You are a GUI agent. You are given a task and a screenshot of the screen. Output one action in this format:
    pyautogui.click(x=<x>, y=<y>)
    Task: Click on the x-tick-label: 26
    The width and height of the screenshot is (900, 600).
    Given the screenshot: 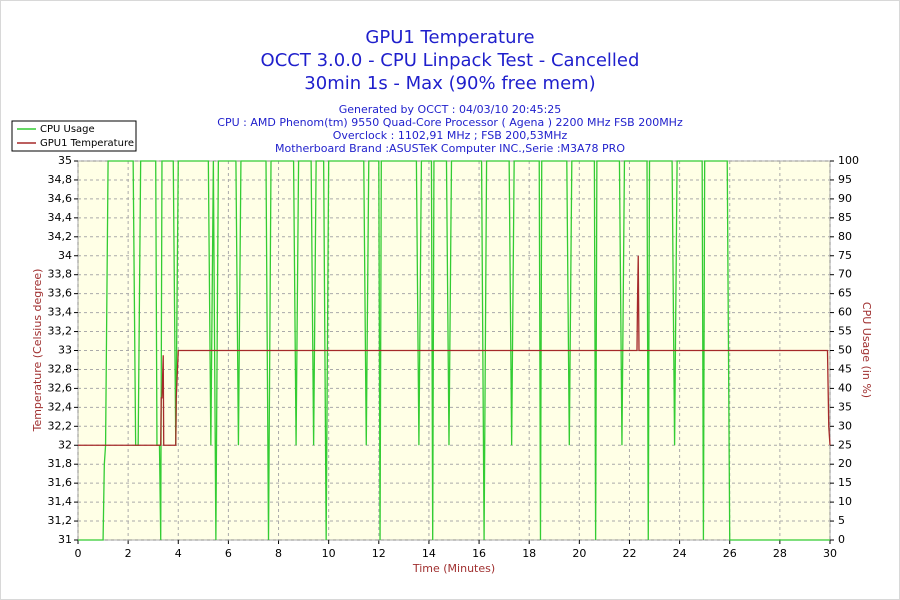 What is the action you would take?
    pyautogui.click(x=730, y=553)
    